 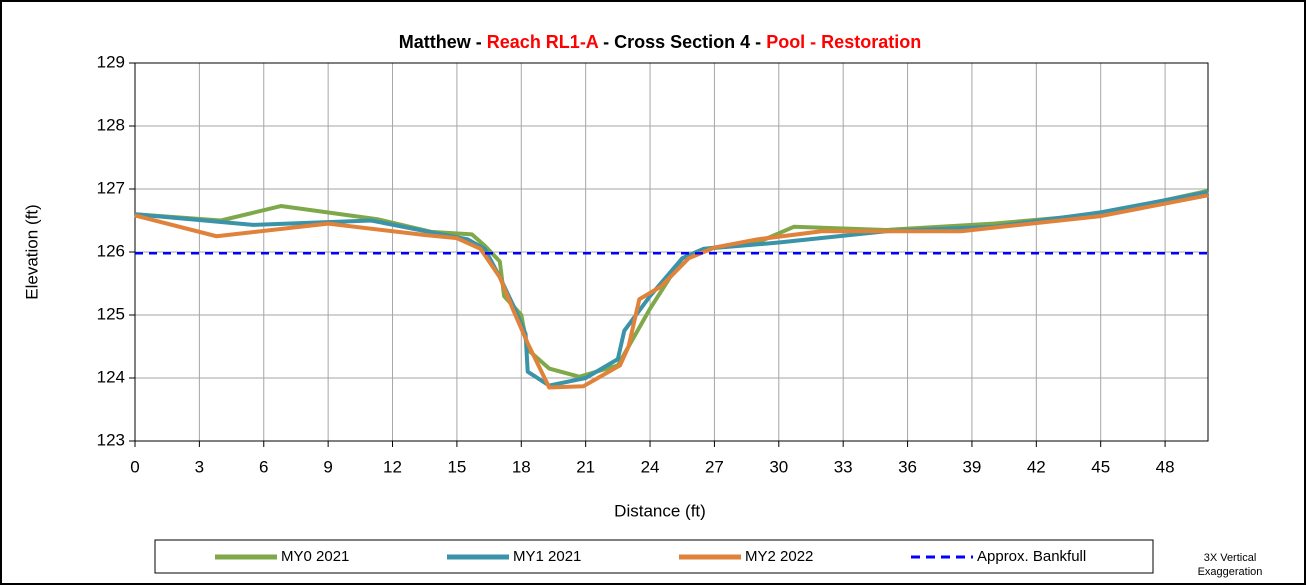 I want to click on y-tick-label: 124, so click(x=111, y=376).